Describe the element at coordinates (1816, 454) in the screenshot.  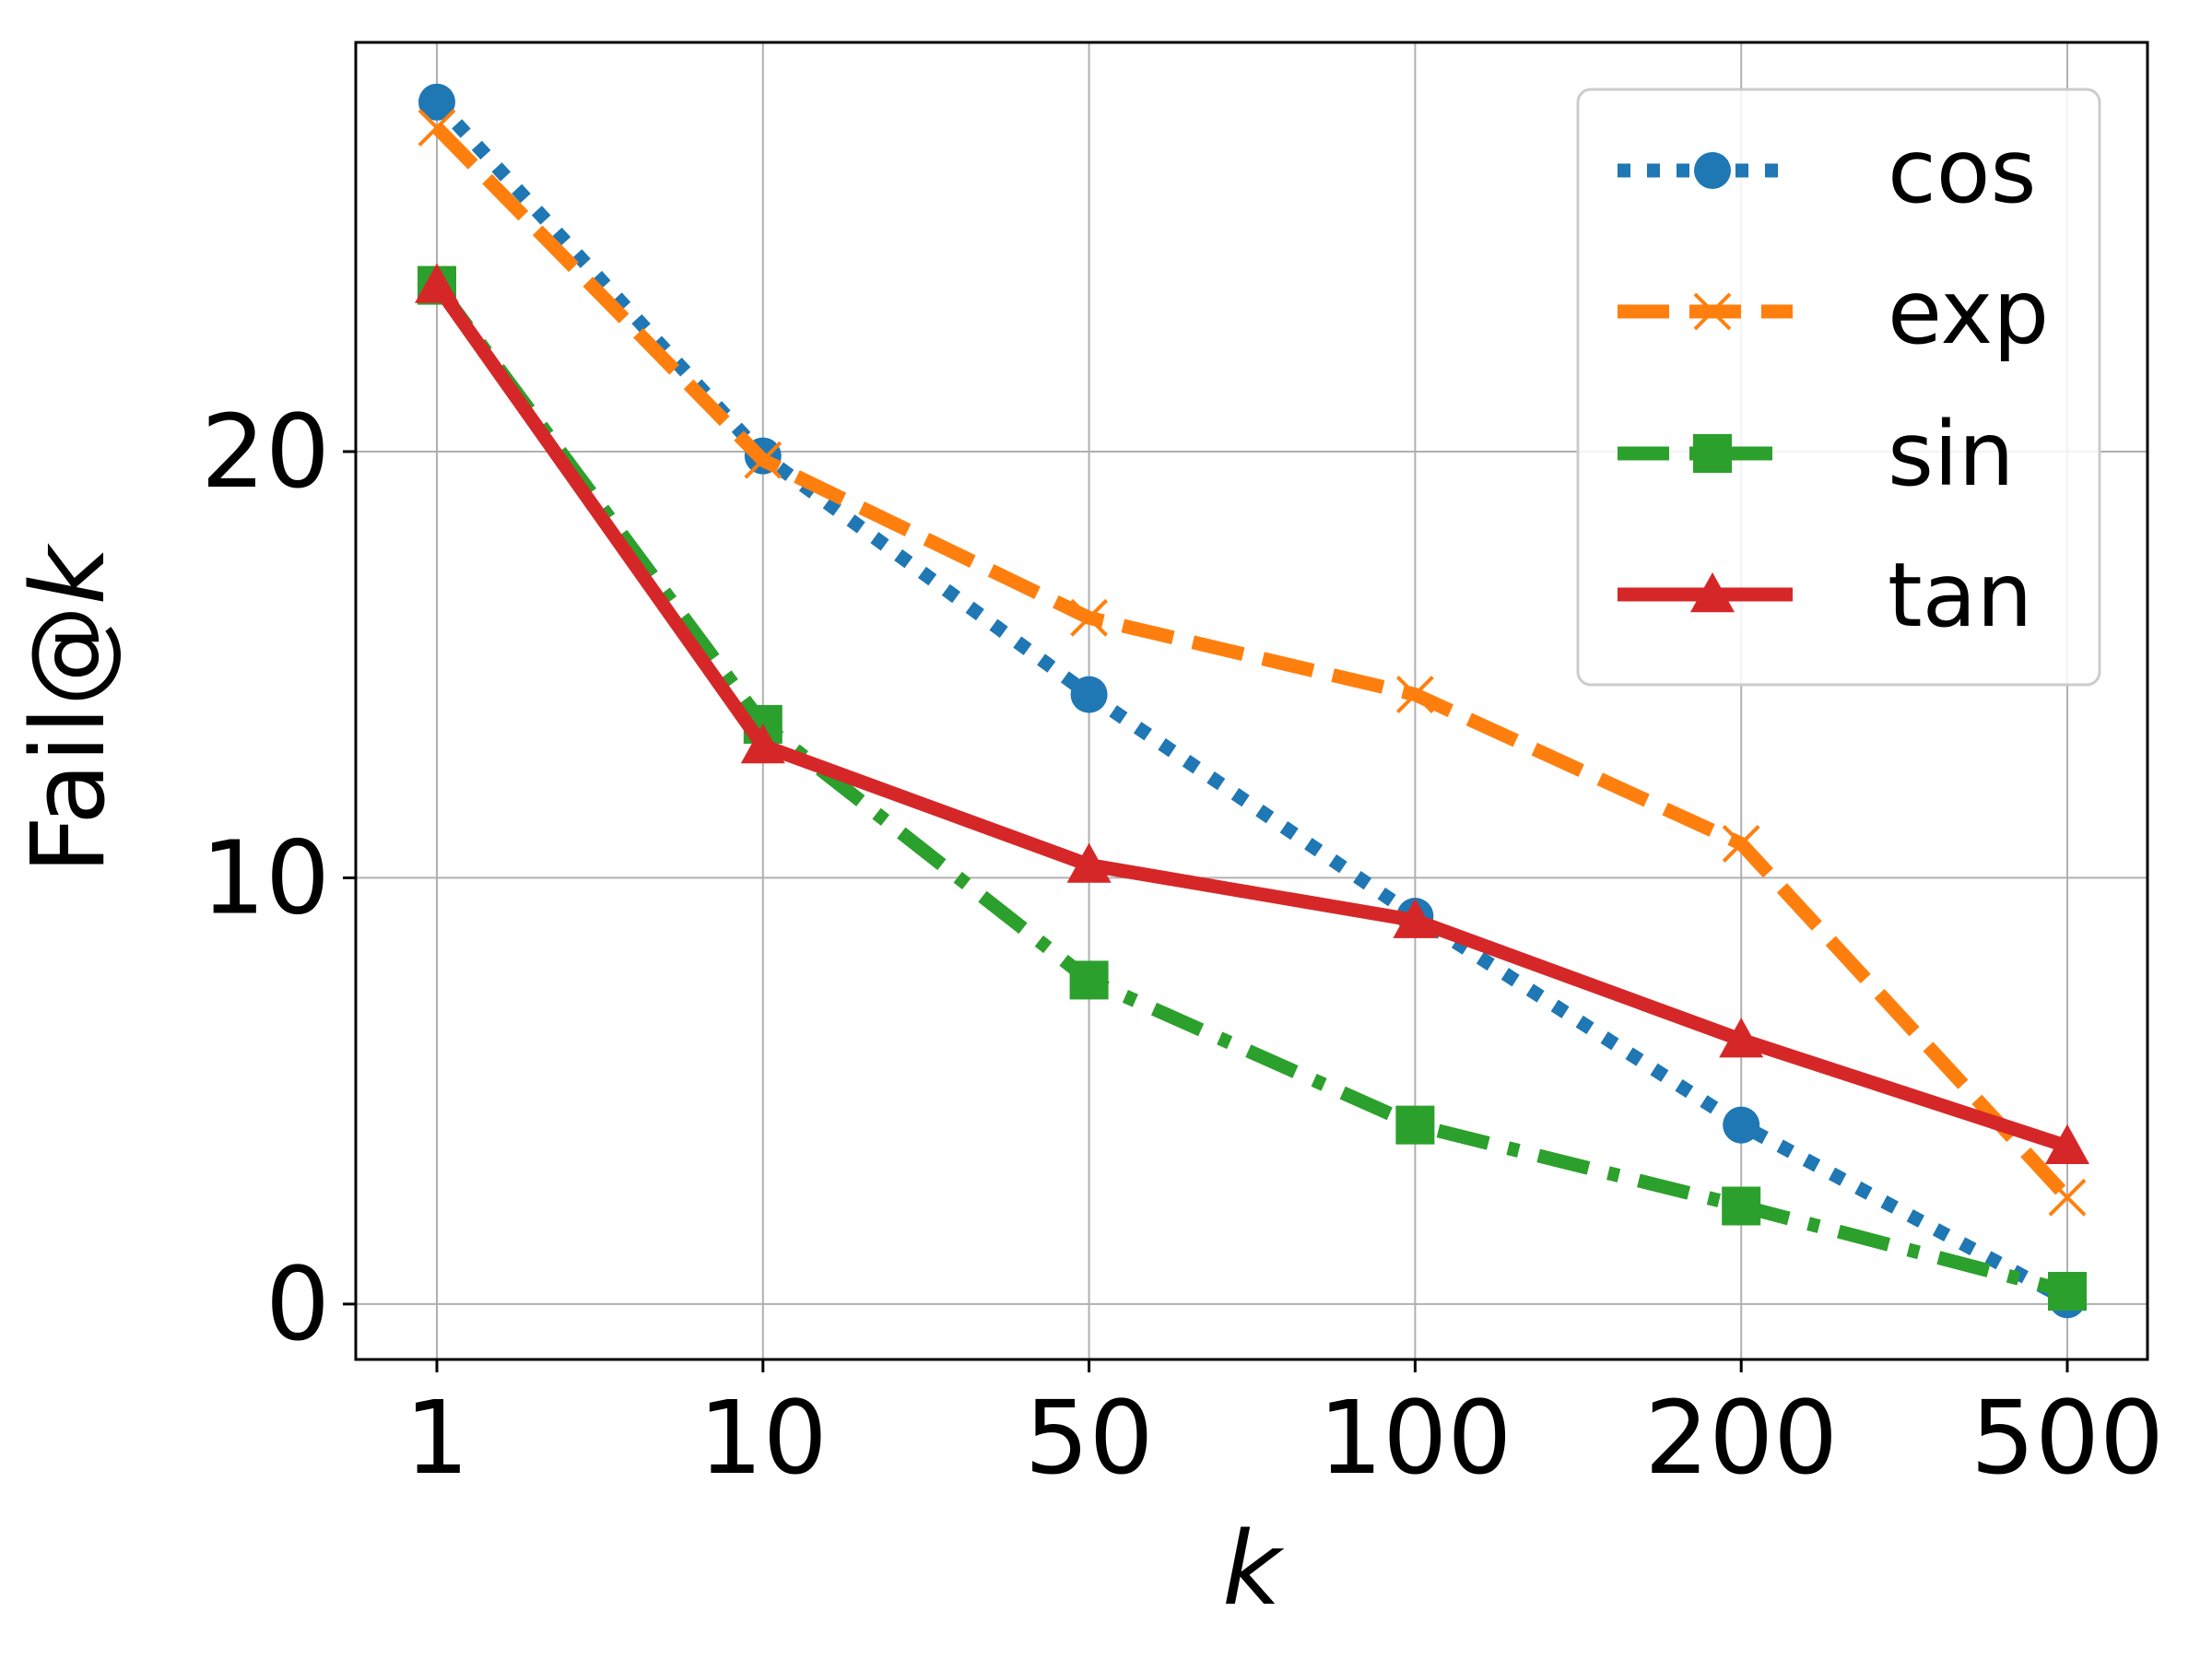
I see `legend-item-sin: sin` at that location.